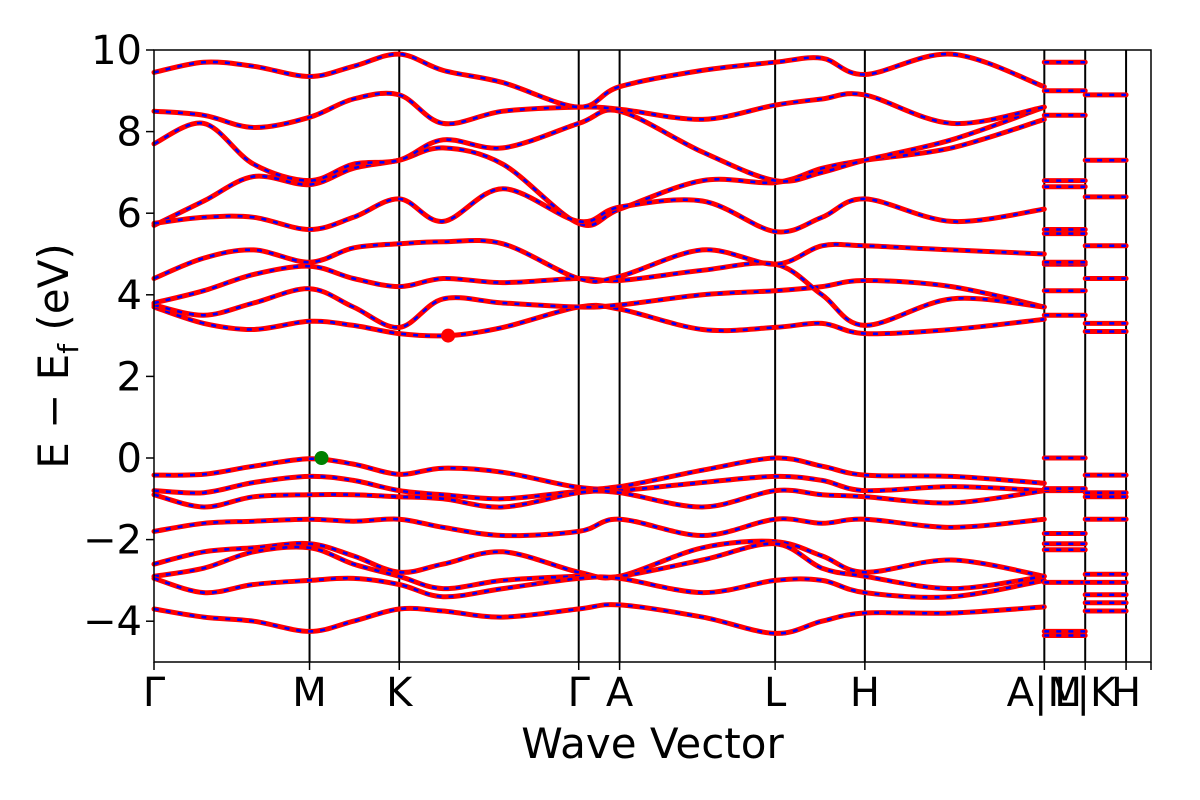 The image size is (1200, 800). I want to click on y-tick-label: 4, so click(129, 296).